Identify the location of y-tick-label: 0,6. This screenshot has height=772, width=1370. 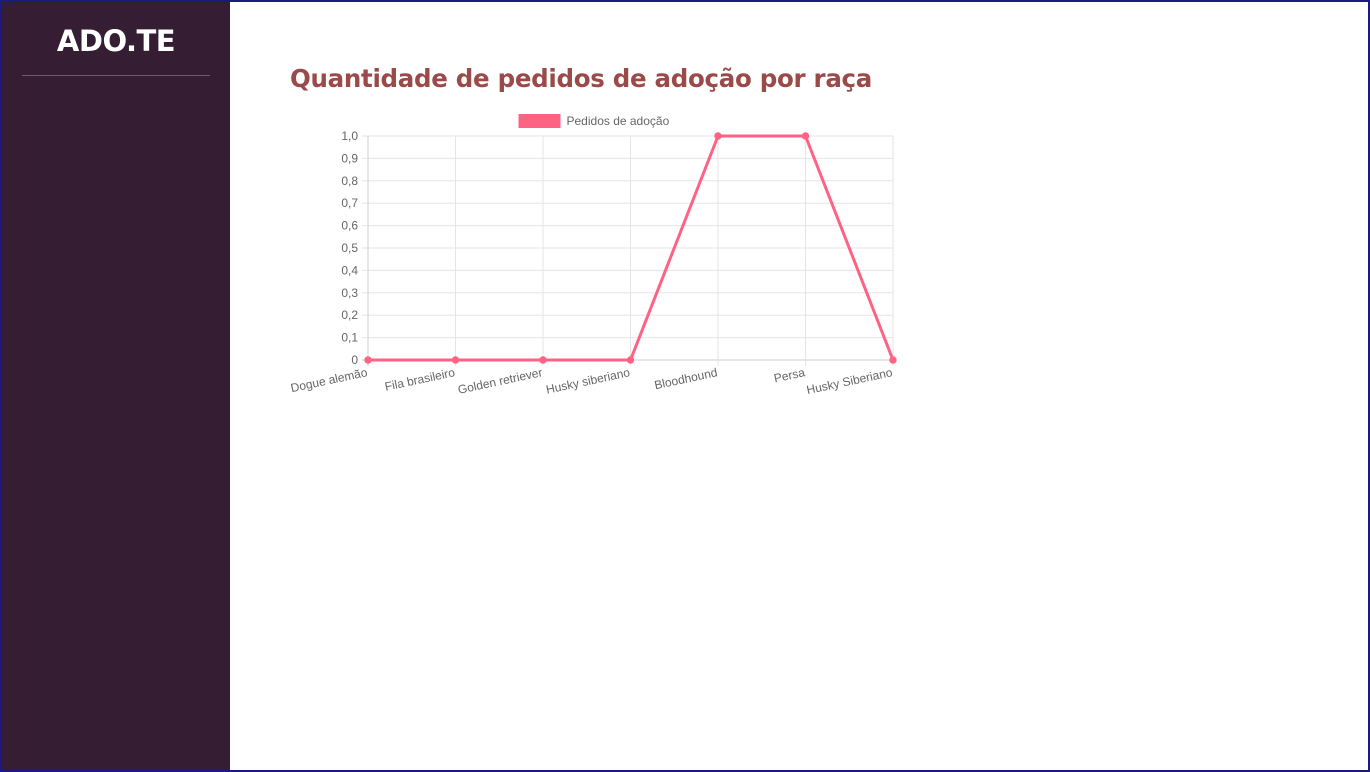
(349, 226).